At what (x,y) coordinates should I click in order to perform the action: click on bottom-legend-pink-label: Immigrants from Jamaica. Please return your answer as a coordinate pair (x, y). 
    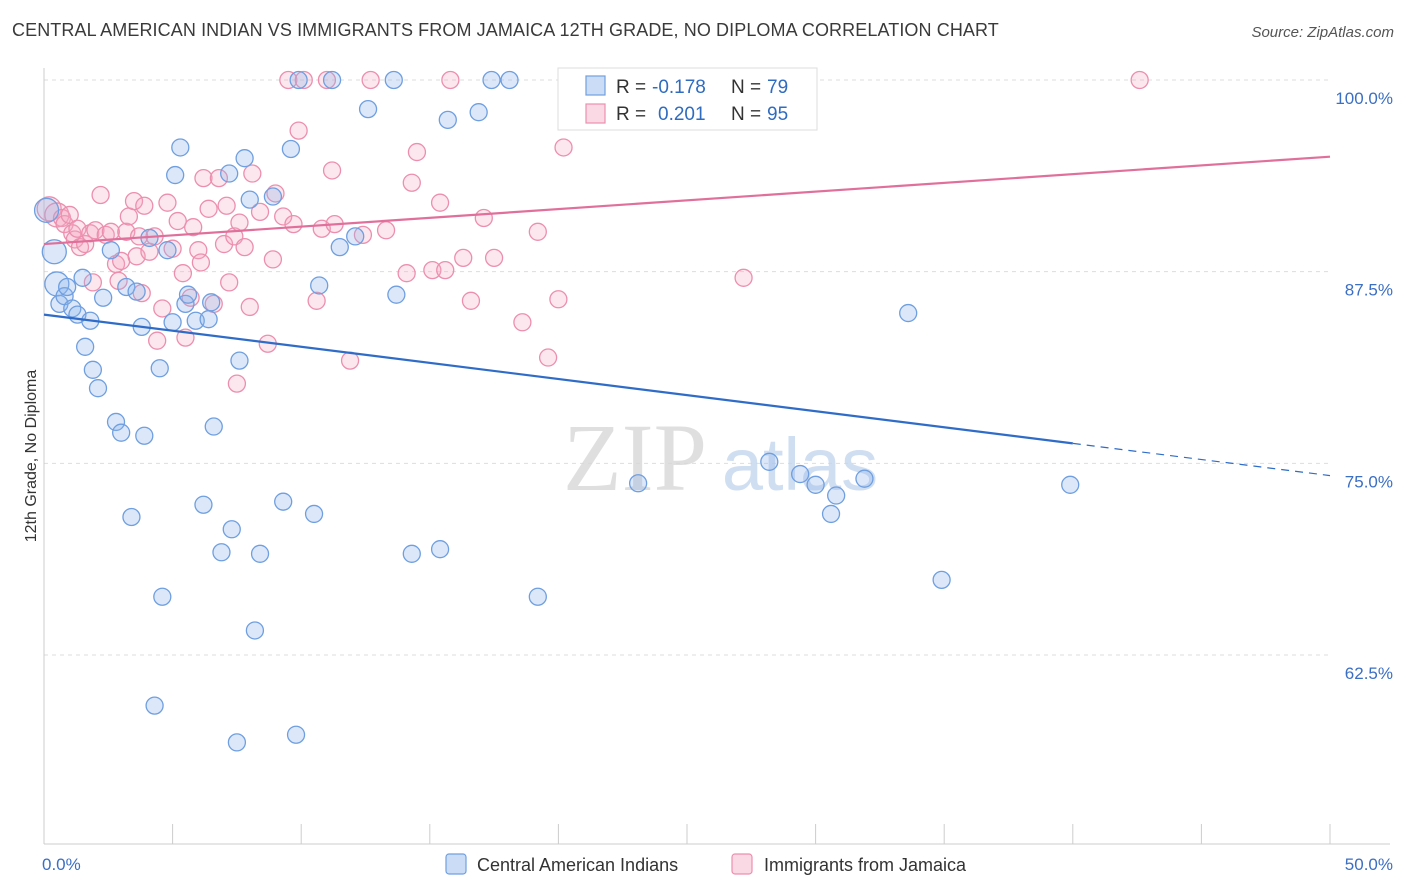
    Looking at the image, I should click on (865, 865).